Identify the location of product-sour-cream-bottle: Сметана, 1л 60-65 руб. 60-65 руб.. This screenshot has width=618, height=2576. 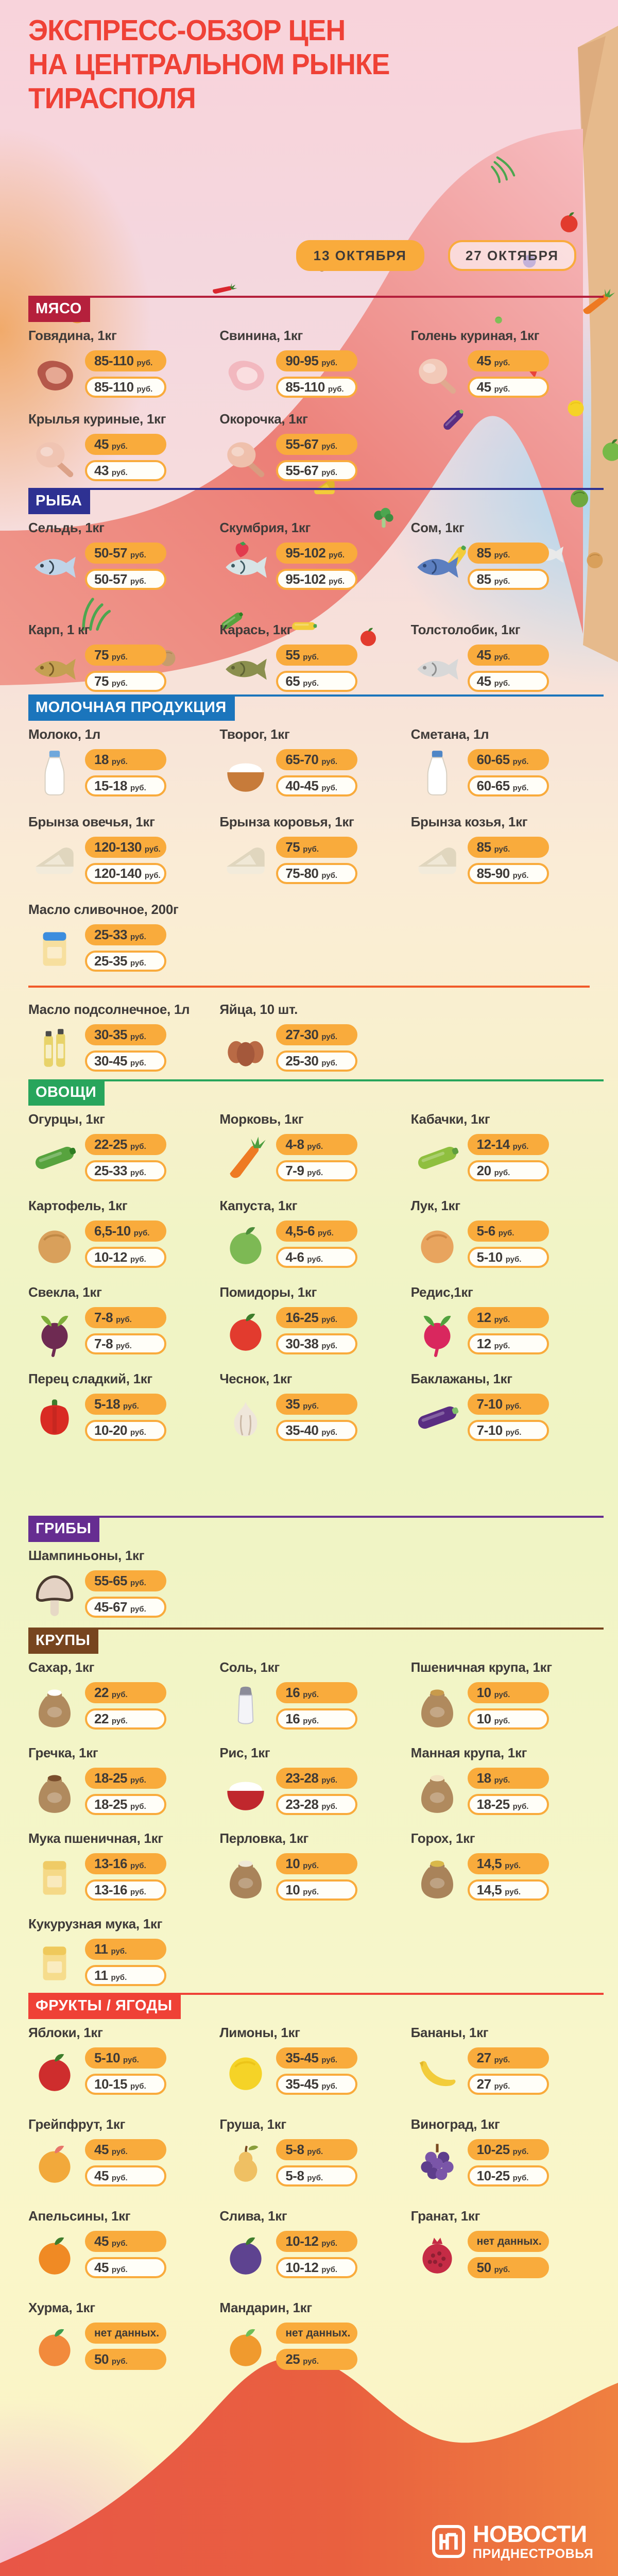
(501, 762).